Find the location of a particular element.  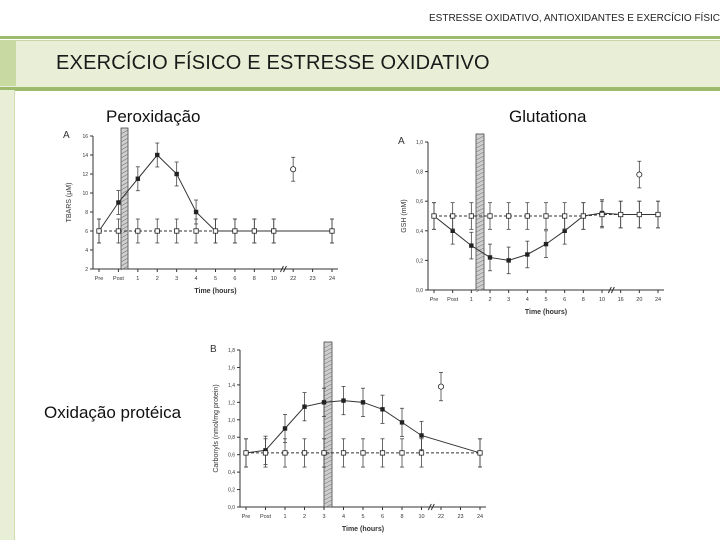

y-tick-label: 0,6 is located at coordinates (231, 456).